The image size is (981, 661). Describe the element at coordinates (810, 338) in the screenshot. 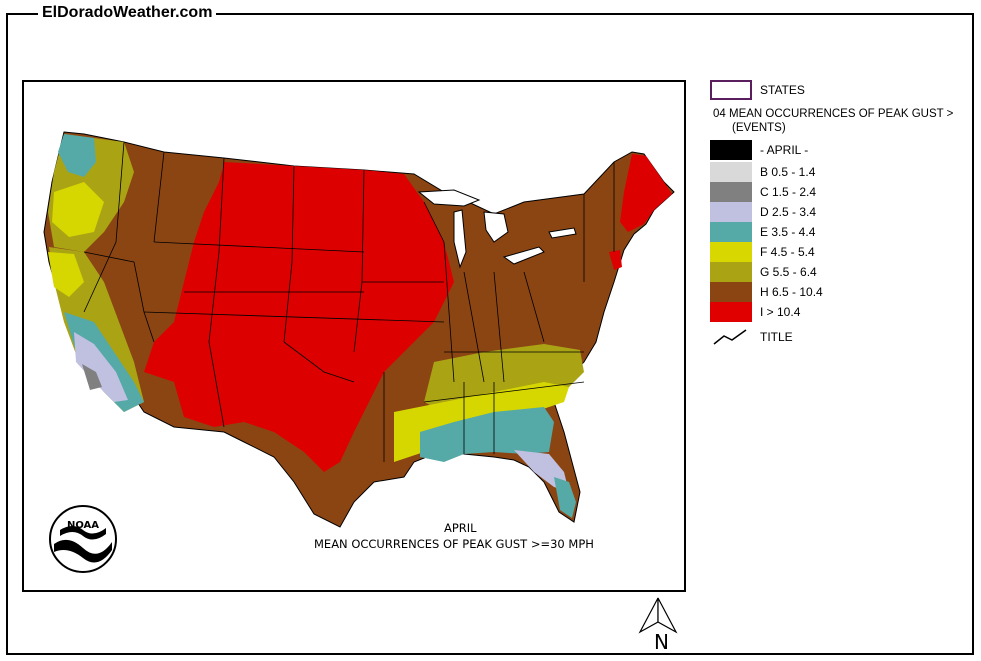

I see `legend-title-item: TITLE` at that location.